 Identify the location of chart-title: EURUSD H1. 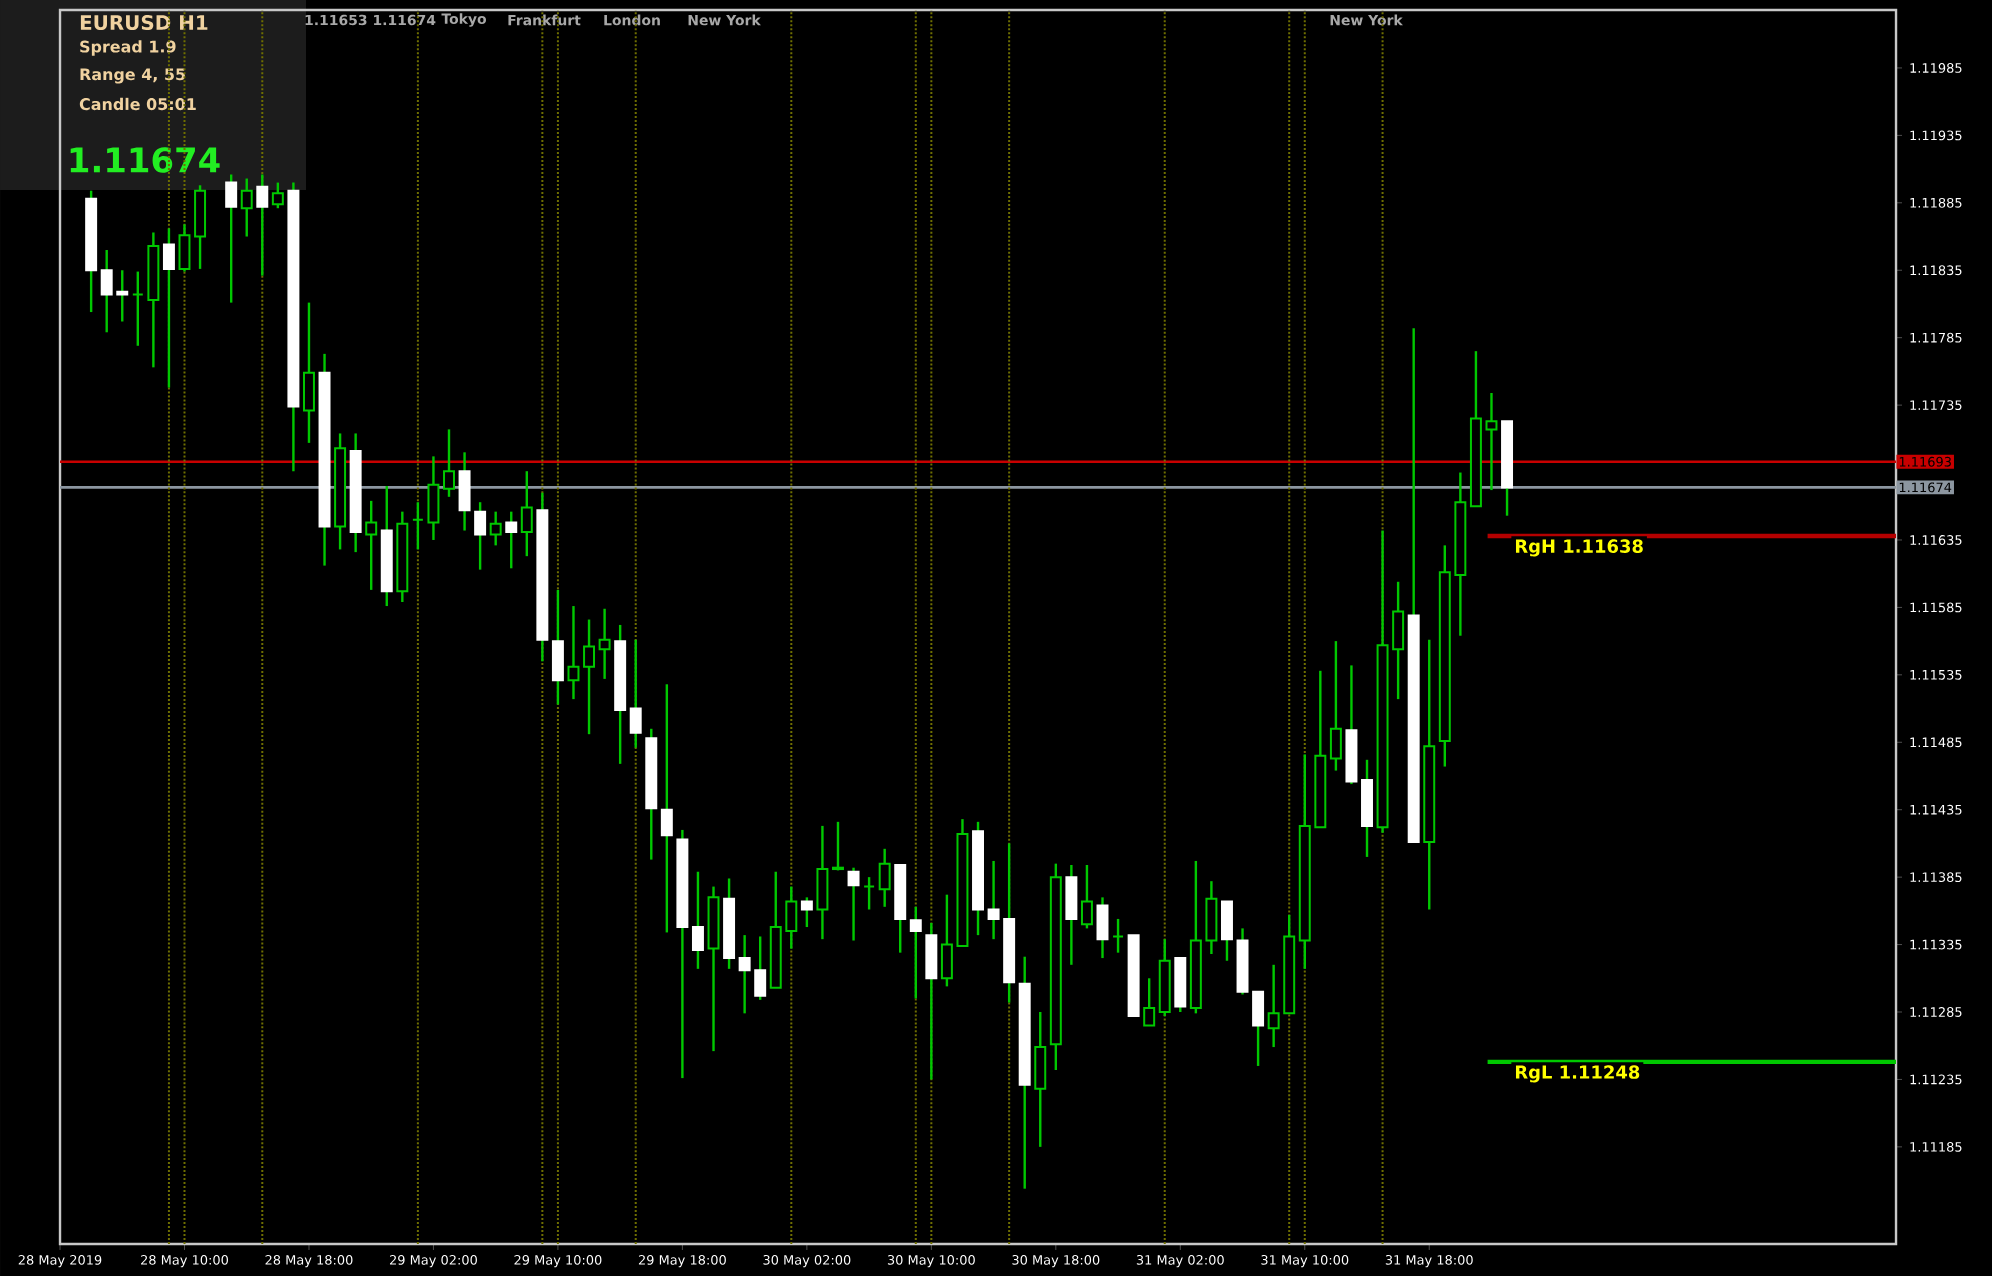
(144, 22).